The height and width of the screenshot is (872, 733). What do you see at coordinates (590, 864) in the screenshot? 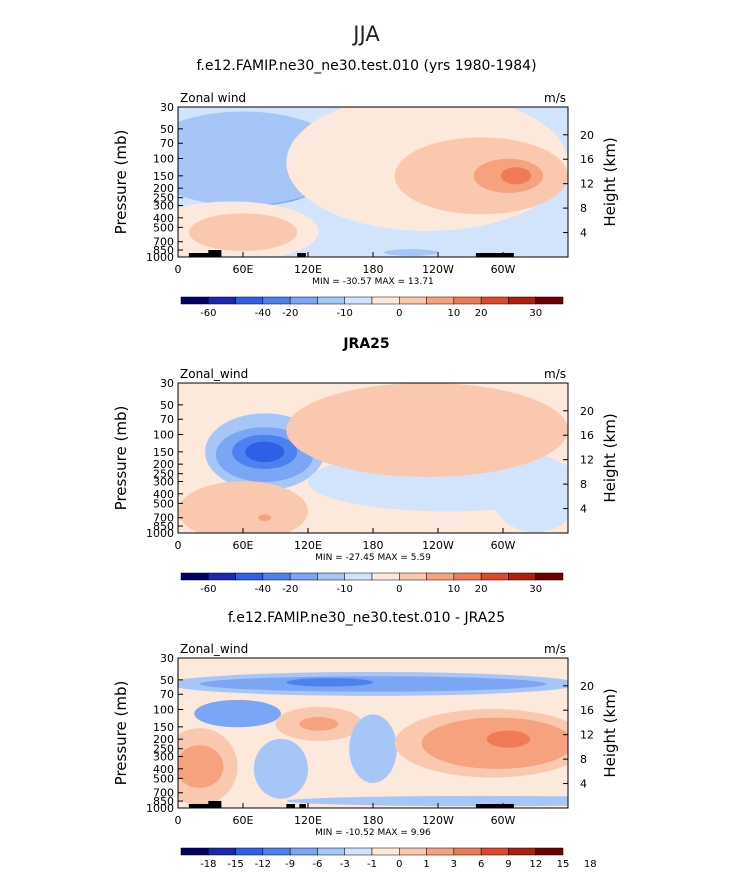
I see `colorbar-label: 18` at bounding box center [590, 864].